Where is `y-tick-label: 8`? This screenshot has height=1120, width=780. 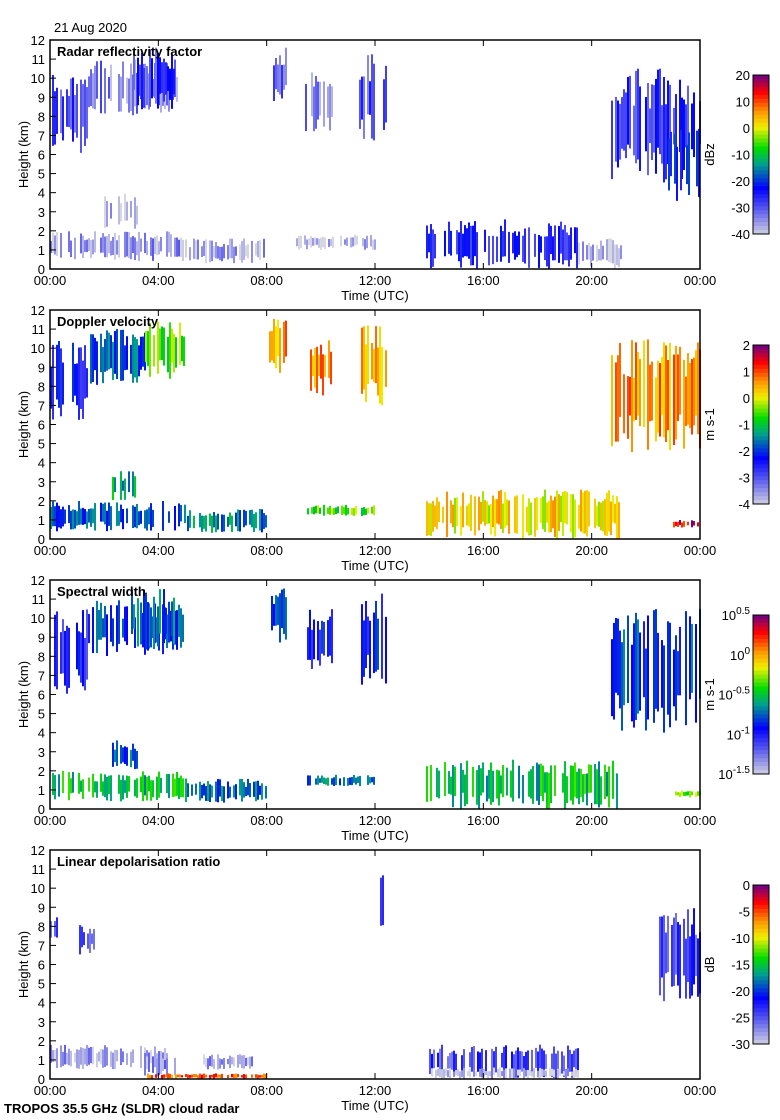 y-tick-label: 8 is located at coordinates (41, 656).